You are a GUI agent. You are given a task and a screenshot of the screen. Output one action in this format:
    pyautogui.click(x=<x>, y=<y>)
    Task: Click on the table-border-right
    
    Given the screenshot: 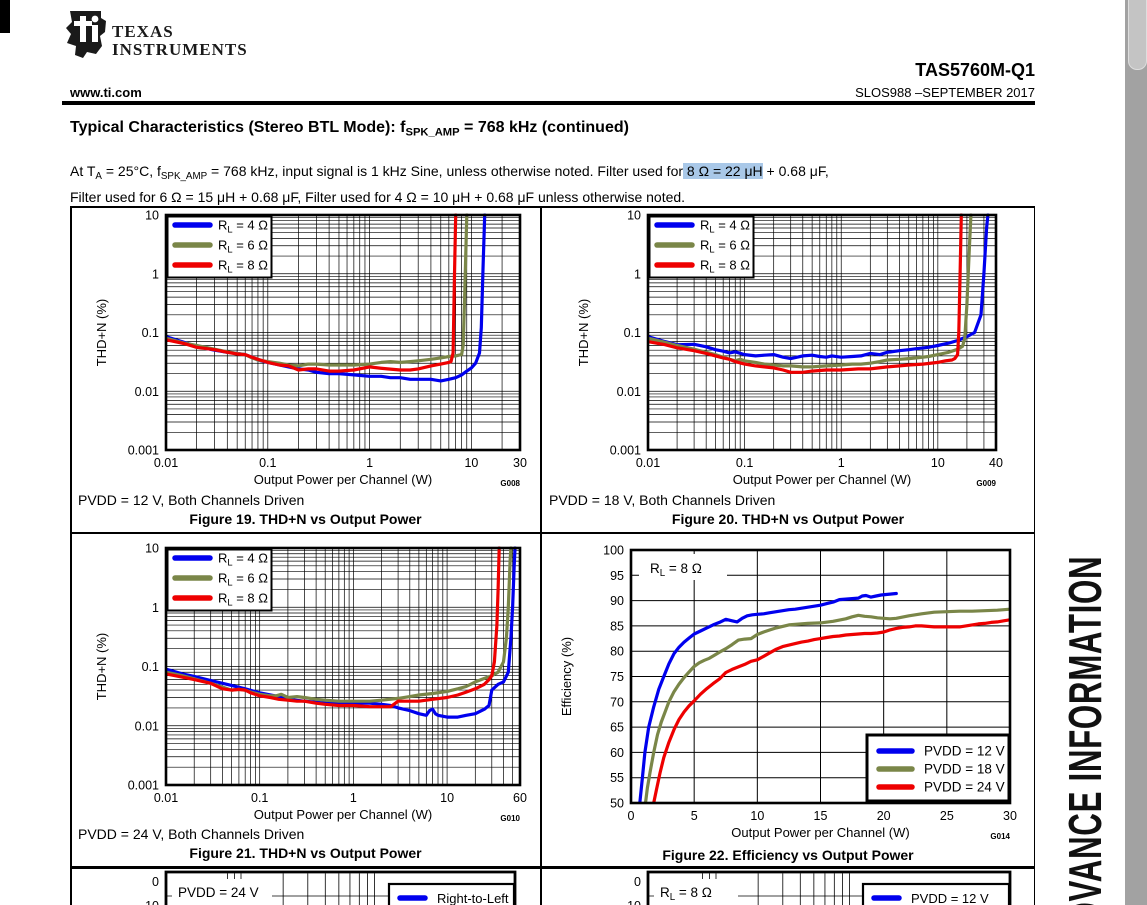 What is the action you would take?
    pyautogui.click(x=1034, y=555)
    